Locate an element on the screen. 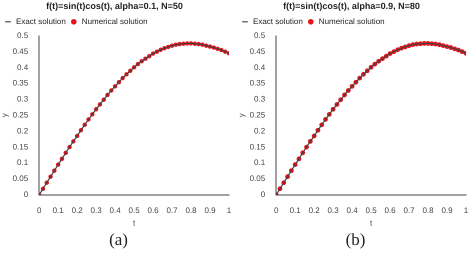  text: (a) is located at coordinates (118, 240).